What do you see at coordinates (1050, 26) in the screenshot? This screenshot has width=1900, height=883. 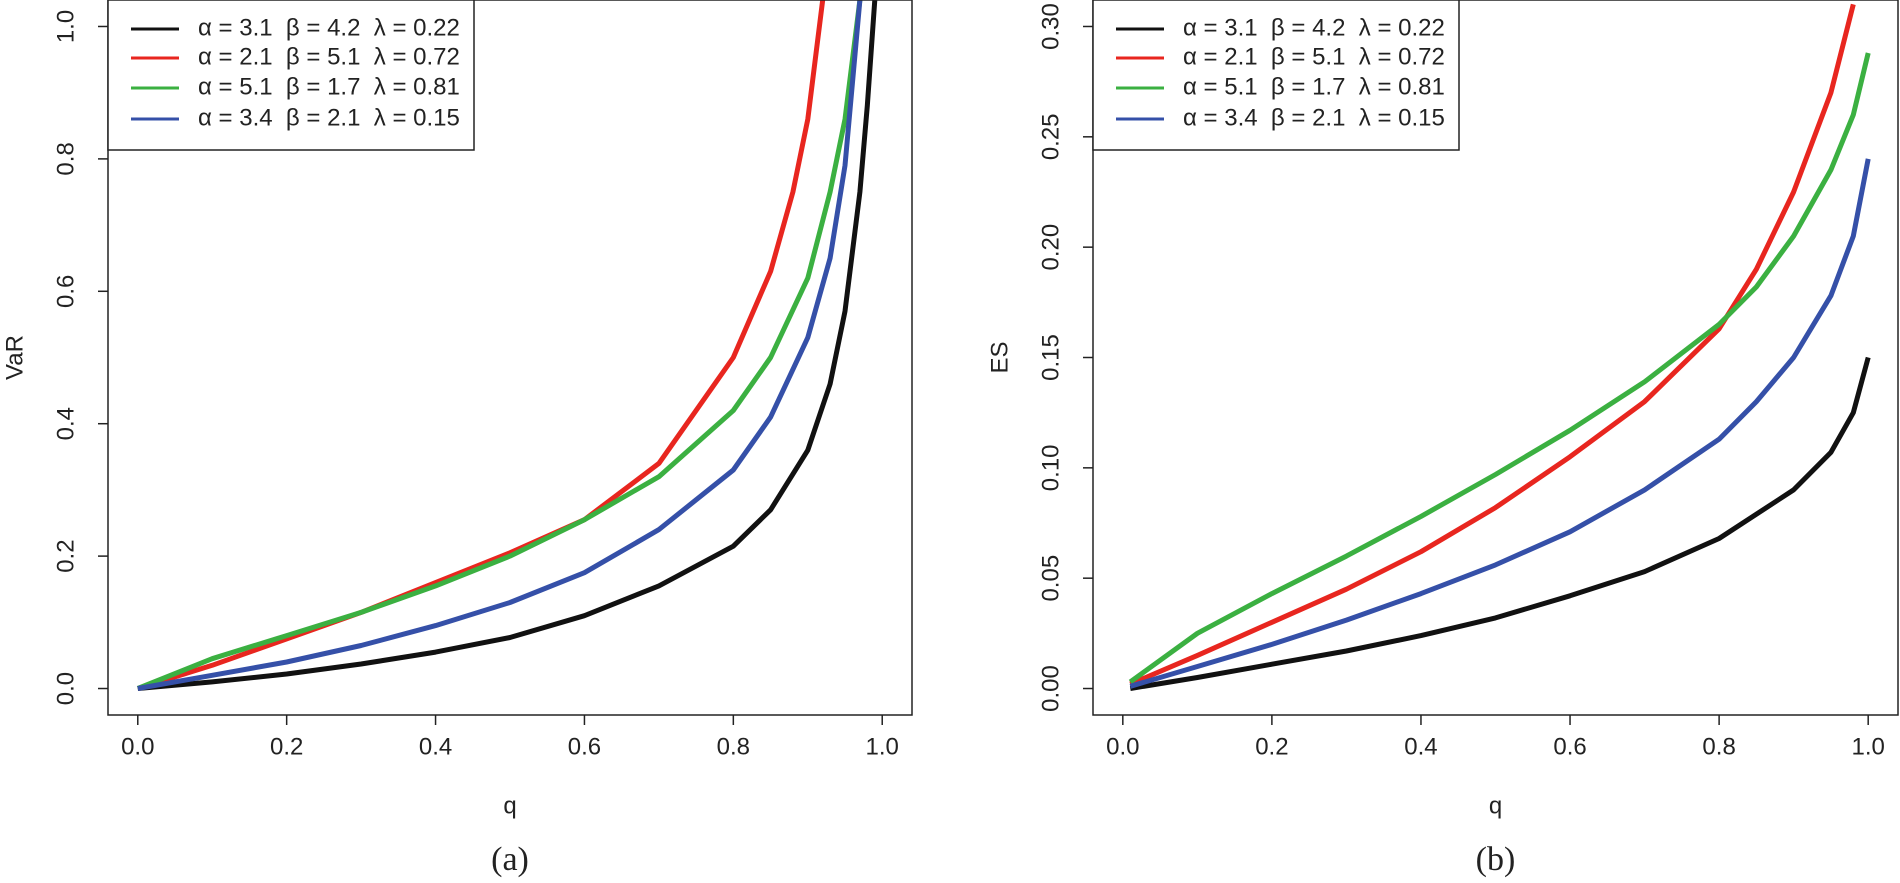 I see `y-tick-label: 0.30` at bounding box center [1050, 26].